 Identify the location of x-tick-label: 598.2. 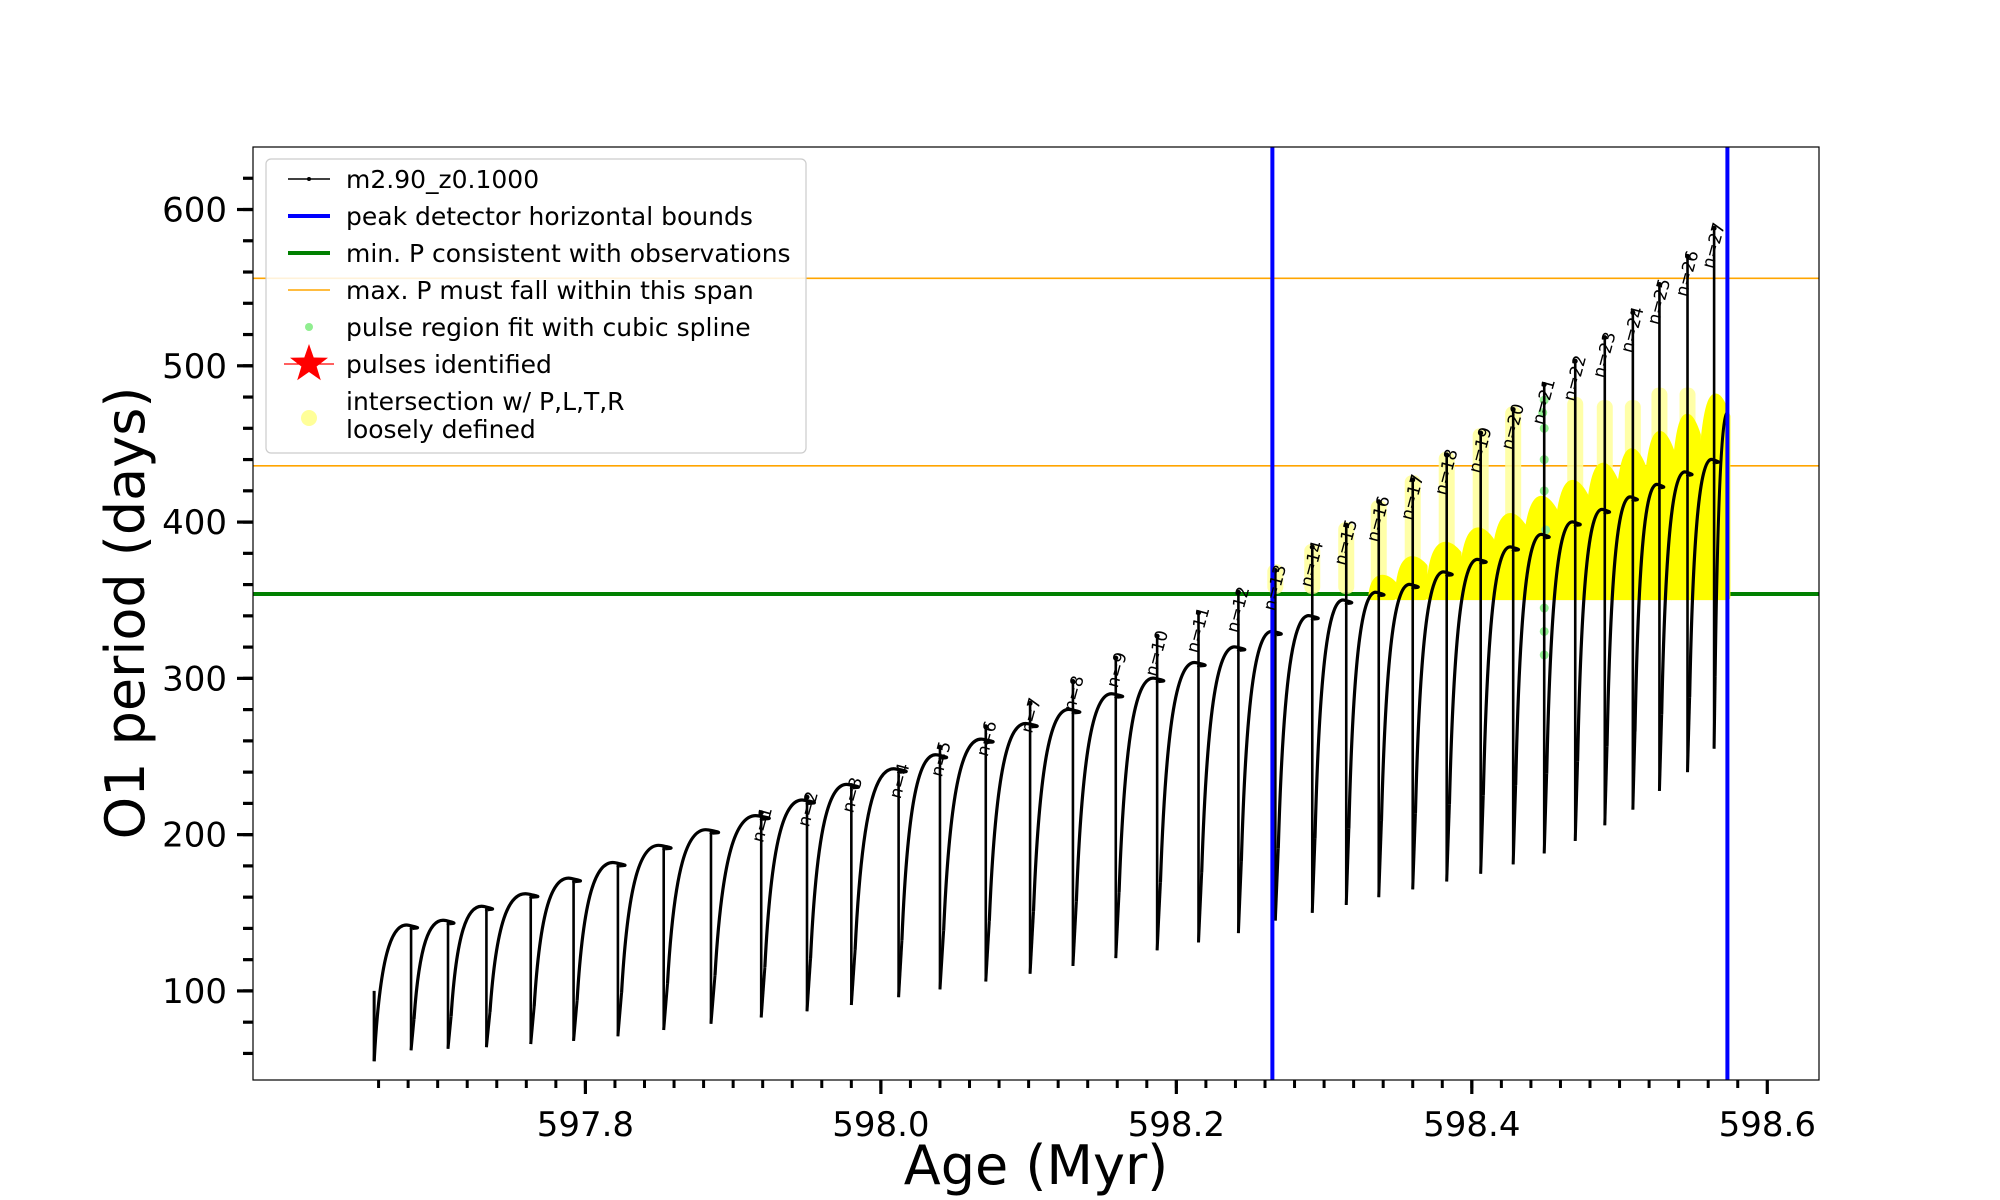
(1176, 1125).